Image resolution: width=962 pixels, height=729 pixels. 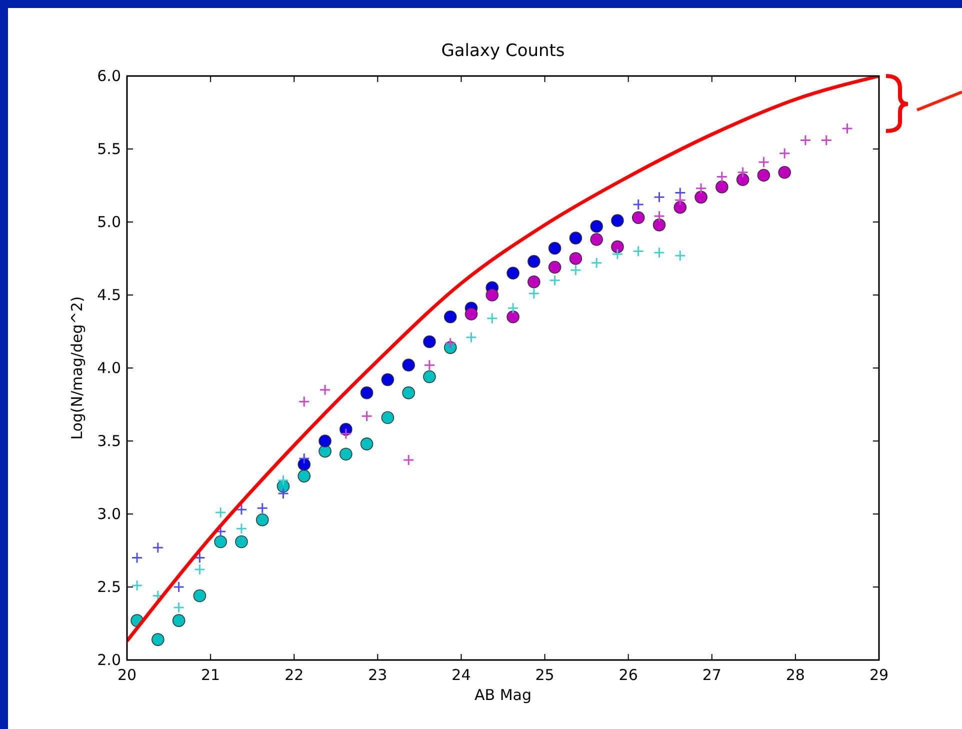 What do you see at coordinates (109, 222) in the screenshot?
I see `y-tick-label: 5.0` at bounding box center [109, 222].